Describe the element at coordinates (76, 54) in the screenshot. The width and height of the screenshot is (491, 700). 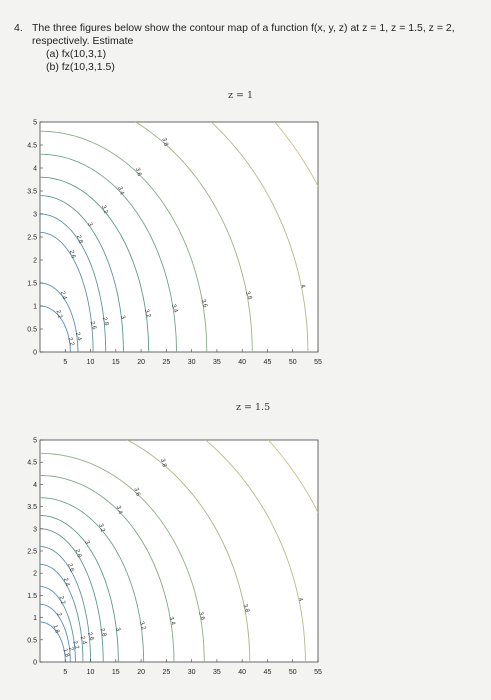
I see `part-a: (a) fx(10,3,1)` at that location.